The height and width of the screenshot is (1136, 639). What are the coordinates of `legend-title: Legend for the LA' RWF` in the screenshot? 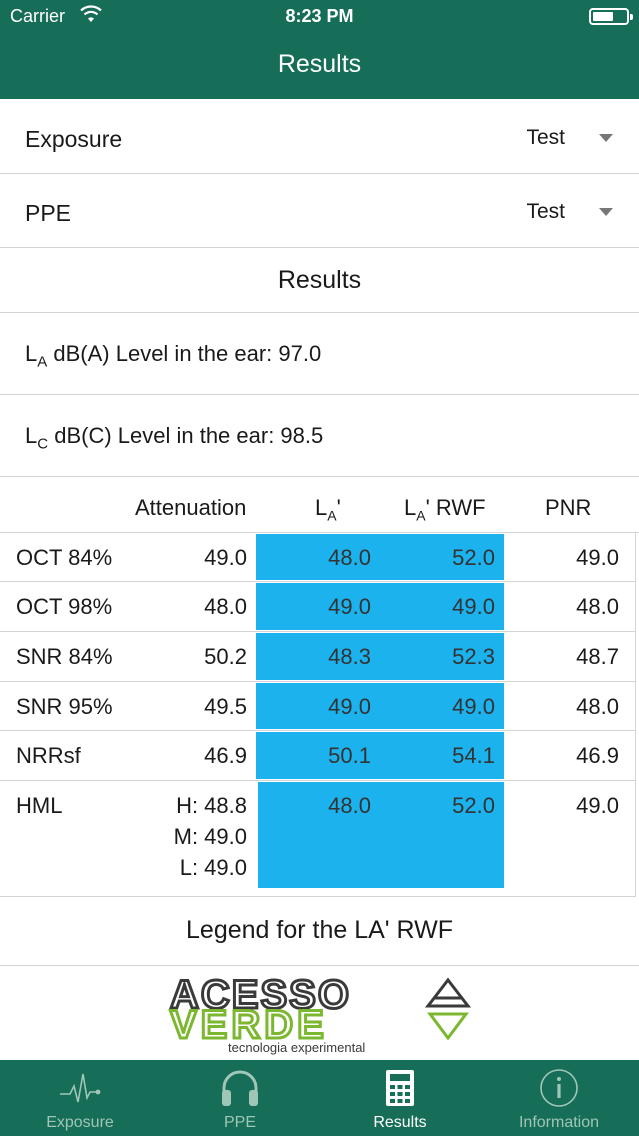 It's located at (319, 930).